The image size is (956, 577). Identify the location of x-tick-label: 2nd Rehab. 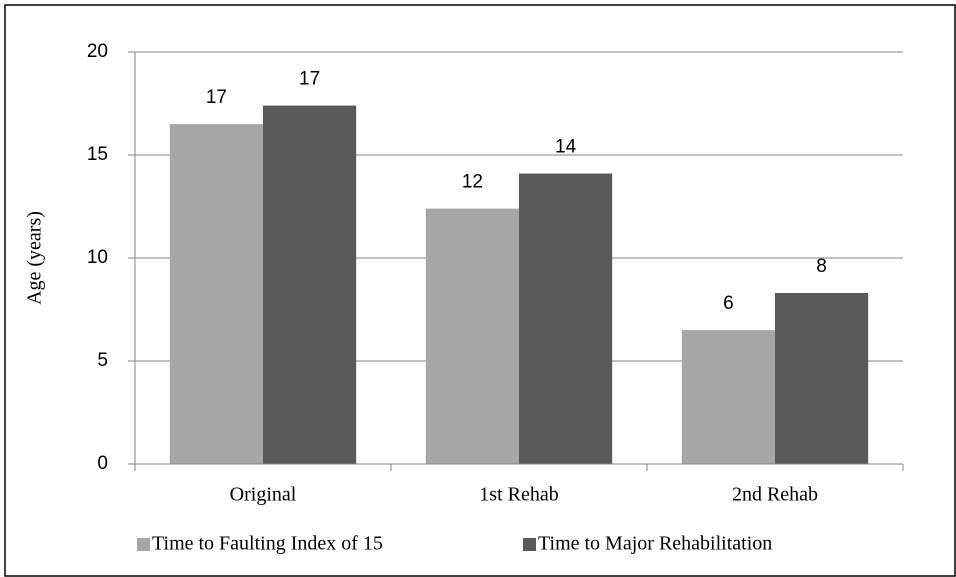
(775, 495).